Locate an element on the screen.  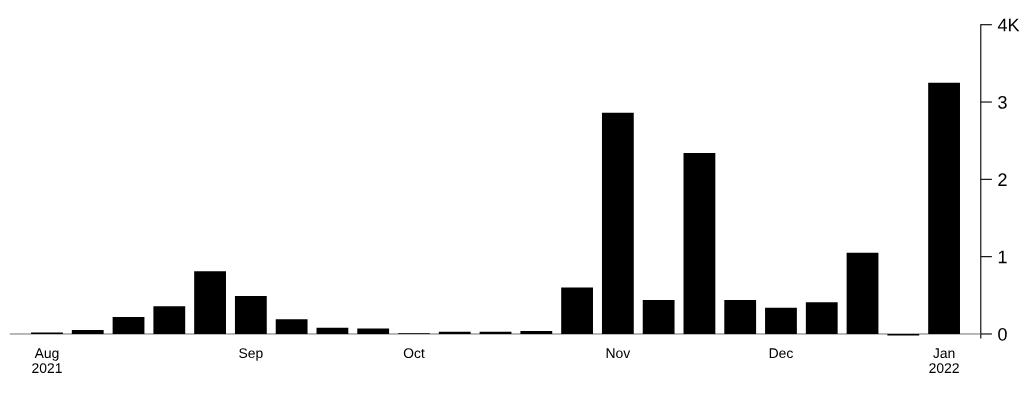
x-tick-label: Aug 2021 is located at coordinates (47, 361).